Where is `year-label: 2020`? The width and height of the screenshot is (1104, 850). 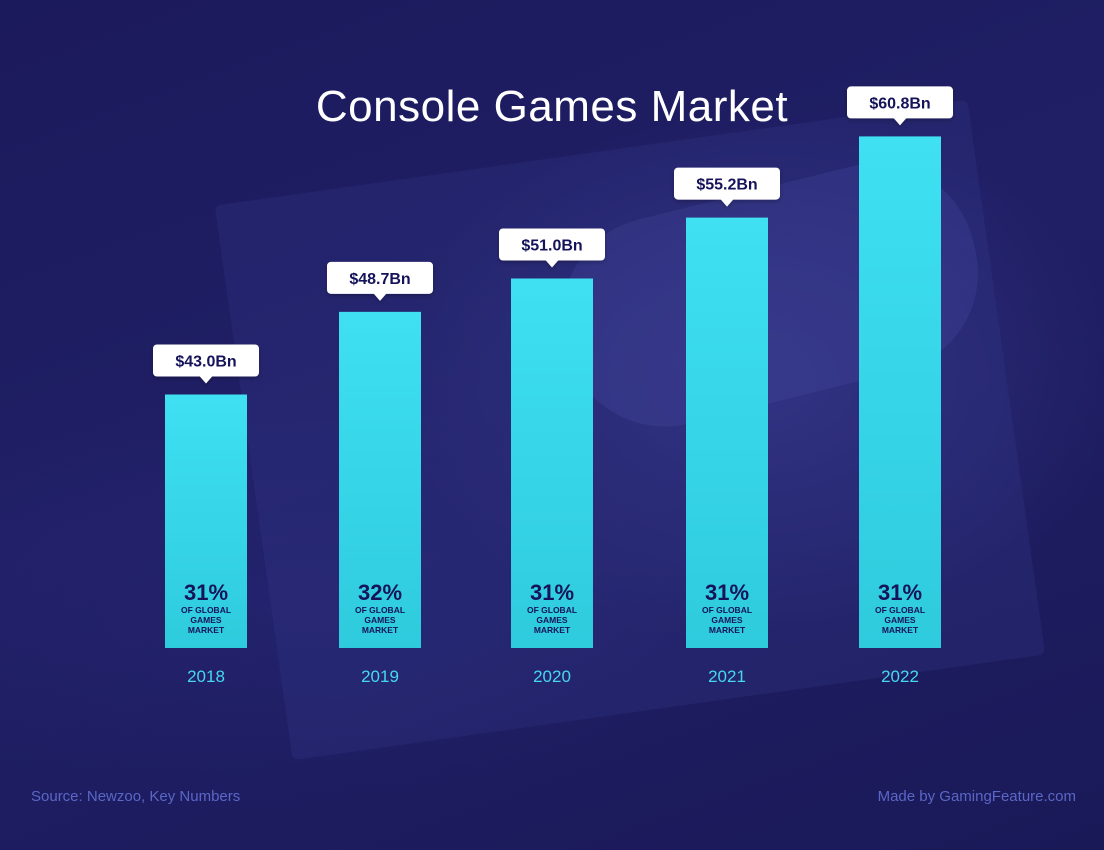
year-label: 2020 is located at coordinates (552, 676).